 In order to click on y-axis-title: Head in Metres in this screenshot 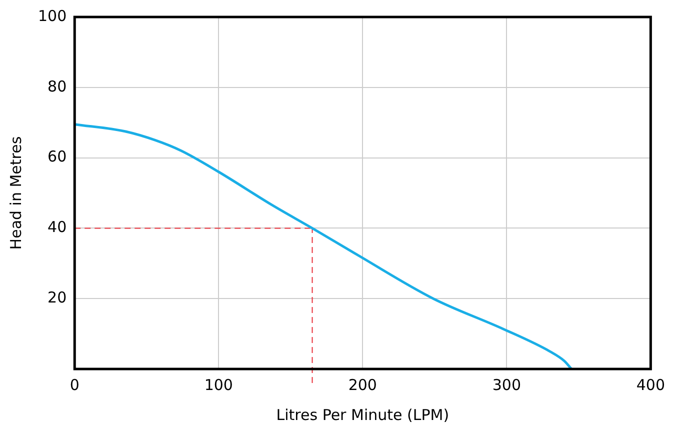, I will do `click(15, 193)`.